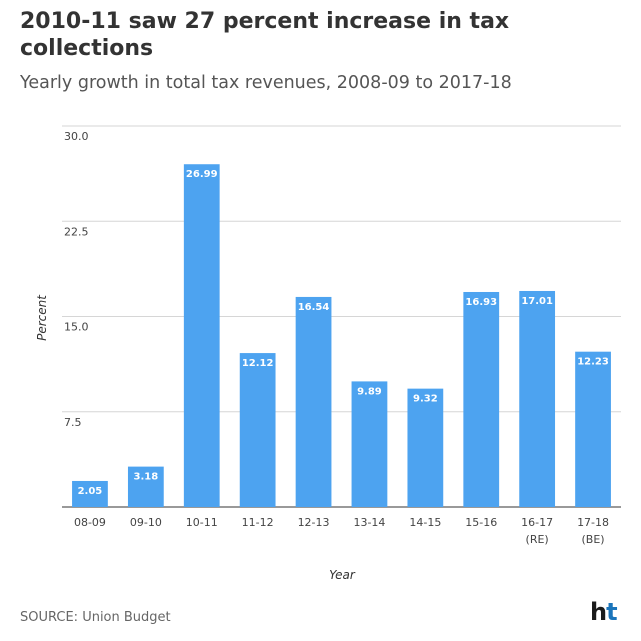  Describe the element at coordinates (202, 174) in the screenshot. I see `bar-value-label: 26.99` at that location.